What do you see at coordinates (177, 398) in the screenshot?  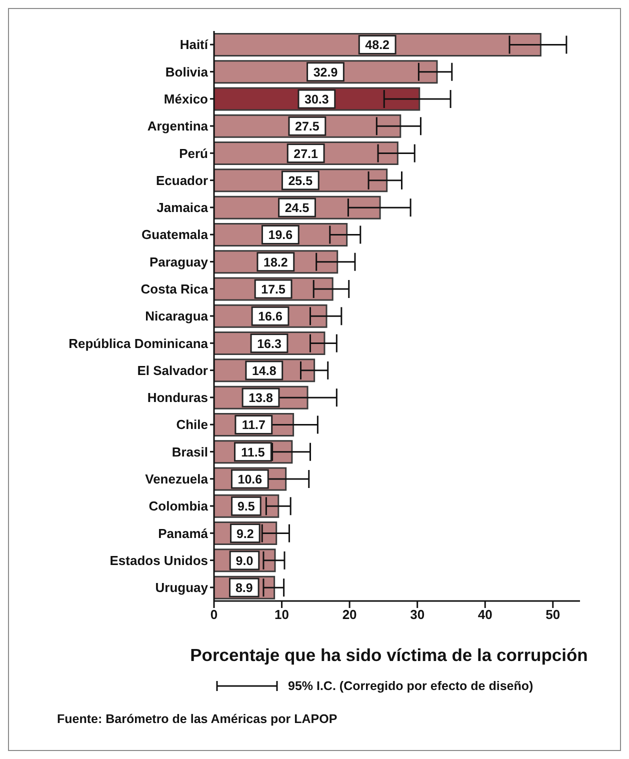 I see `y-tick-label: Honduras` at bounding box center [177, 398].